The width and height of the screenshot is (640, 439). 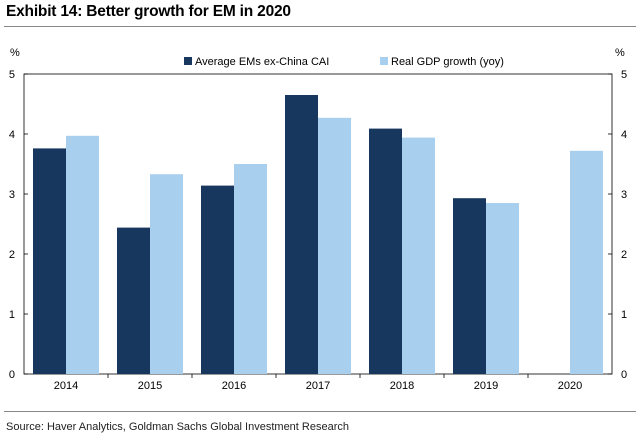 What do you see at coordinates (617, 214) in the screenshot?
I see `right-y-axis: 0 1 2 3 4 5%` at bounding box center [617, 214].